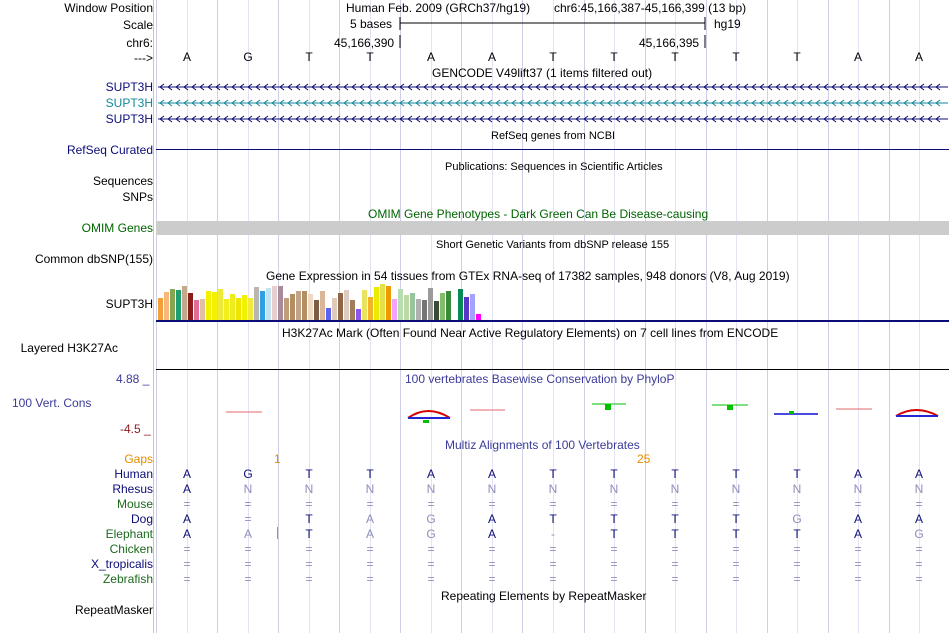  Describe the element at coordinates (141, 519) in the screenshot. I see `species-label: Dog` at that location.